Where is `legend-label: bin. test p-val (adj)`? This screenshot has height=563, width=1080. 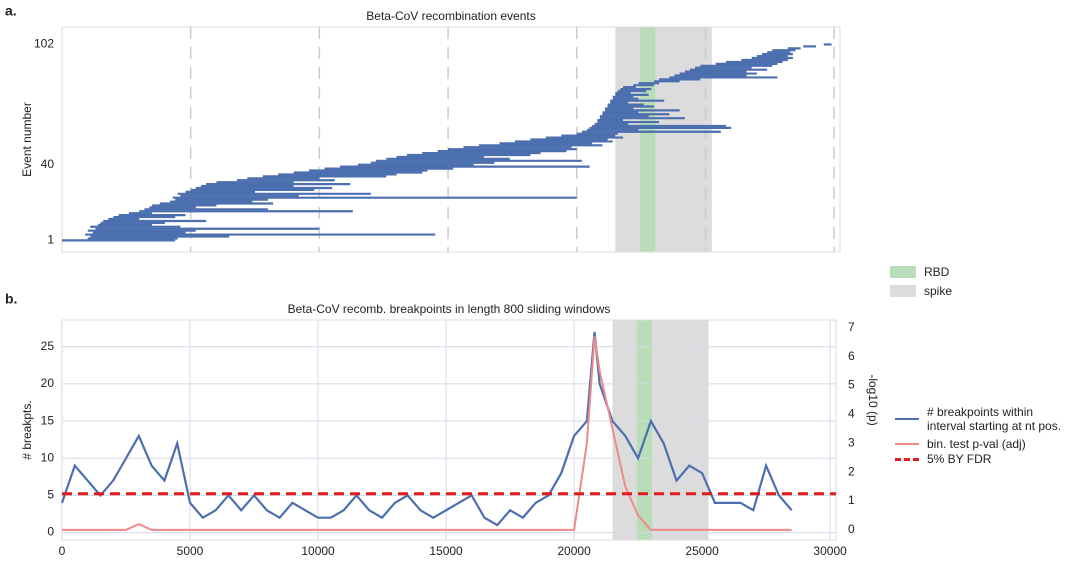 legend-label: bin. test p-val (adj) is located at coordinates (976, 444).